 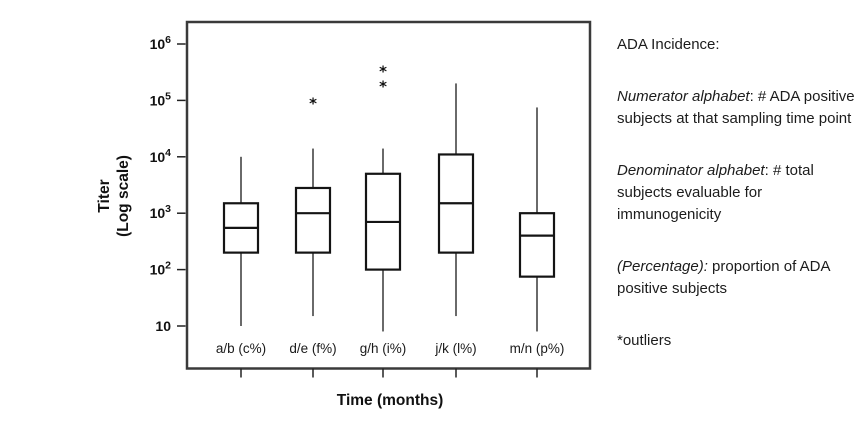 I want to click on box-plot-3: ** g/h (i%), so click(x=383, y=220).